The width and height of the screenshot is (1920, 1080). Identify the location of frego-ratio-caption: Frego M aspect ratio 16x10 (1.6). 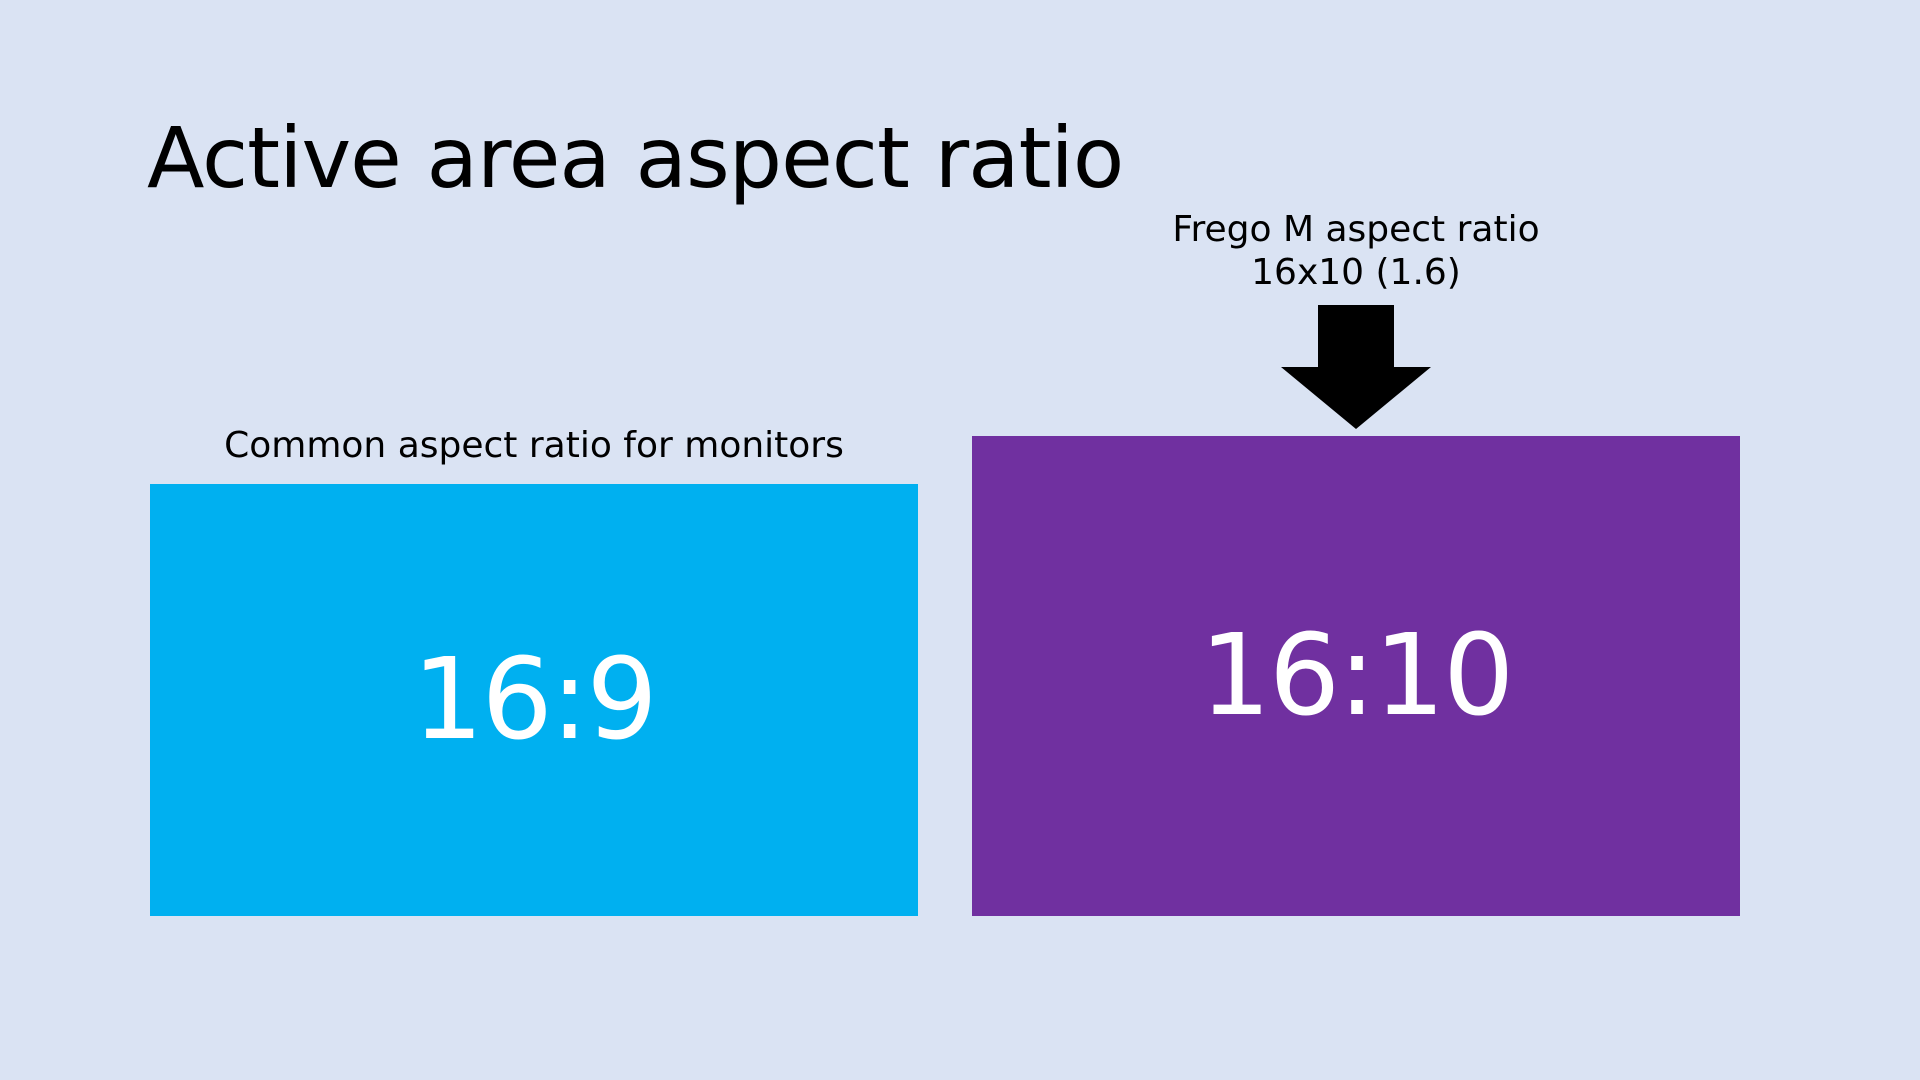
(1356, 251).